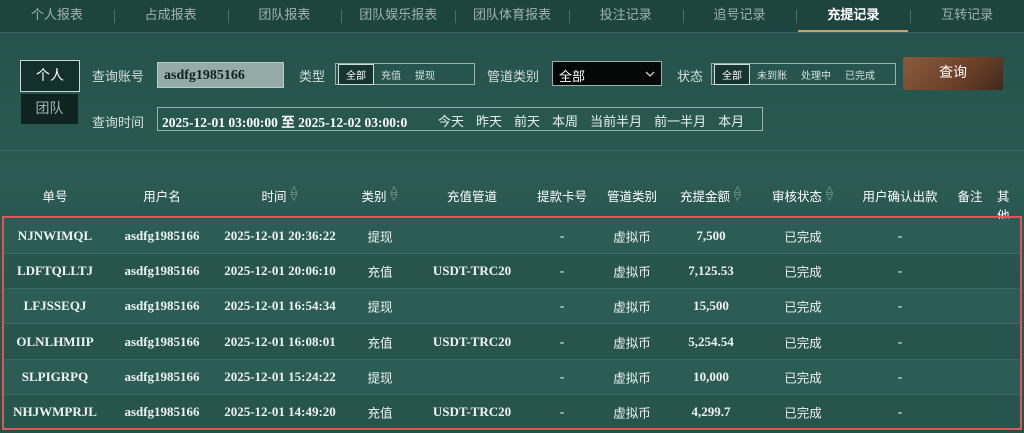 Image resolution: width=1024 pixels, height=433 pixels. Describe the element at coordinates (690, 77) in the screenshot. I see `status-label: 状态` at that location.